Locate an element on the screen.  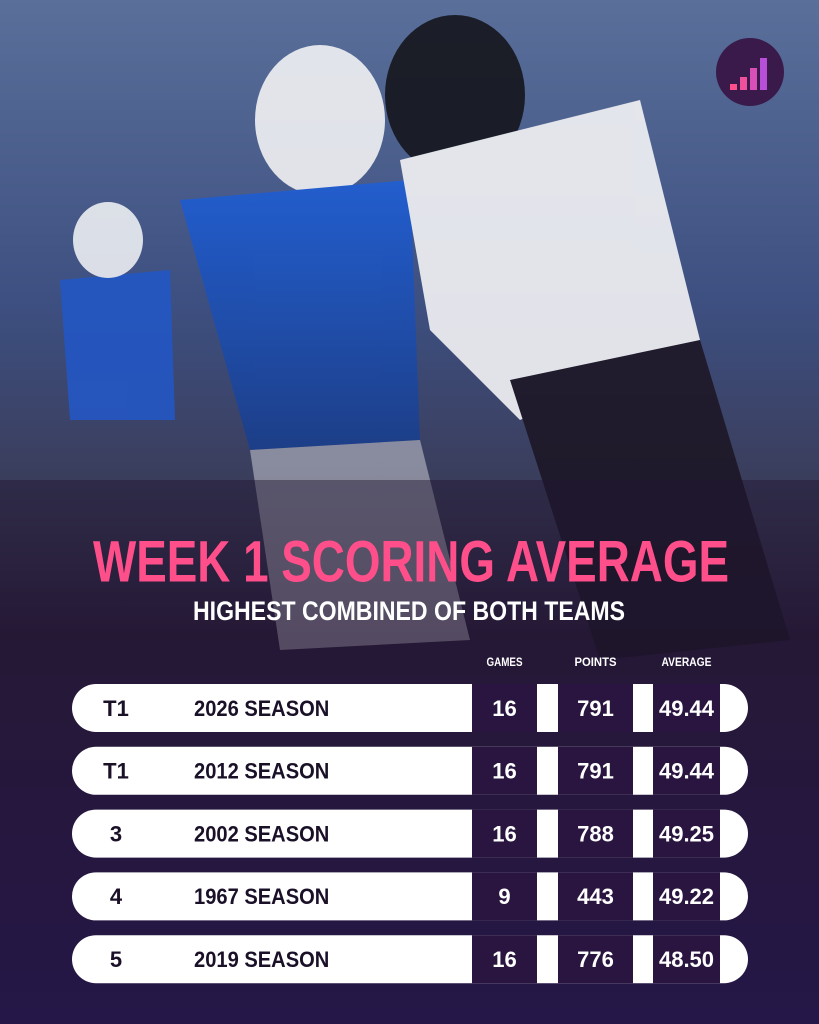
table-row: 4 1967 SEASON 9 443 49.22 is located at coordinates (410, 896).